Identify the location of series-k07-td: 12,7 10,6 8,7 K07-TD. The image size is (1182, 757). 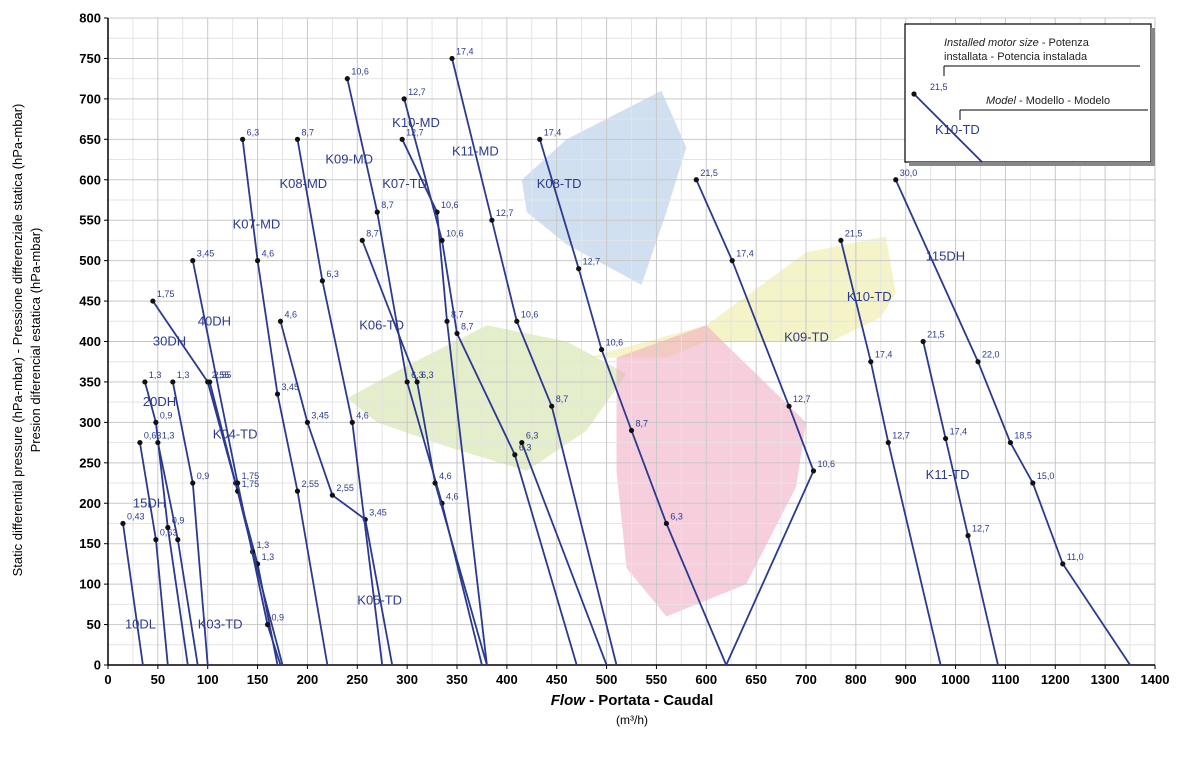
(435, 396).